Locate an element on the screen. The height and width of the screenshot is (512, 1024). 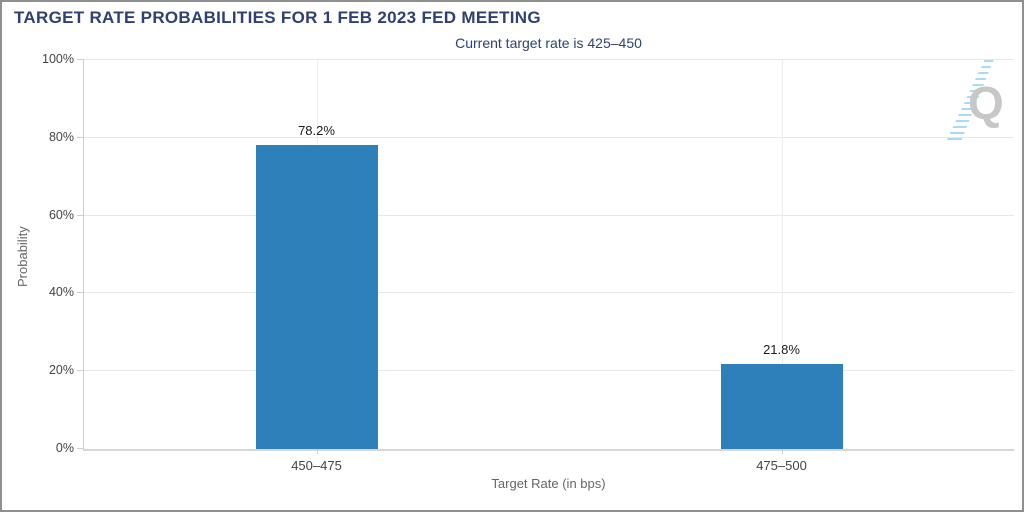
y-tick-label: 60% is located at coordinates (61, 214).